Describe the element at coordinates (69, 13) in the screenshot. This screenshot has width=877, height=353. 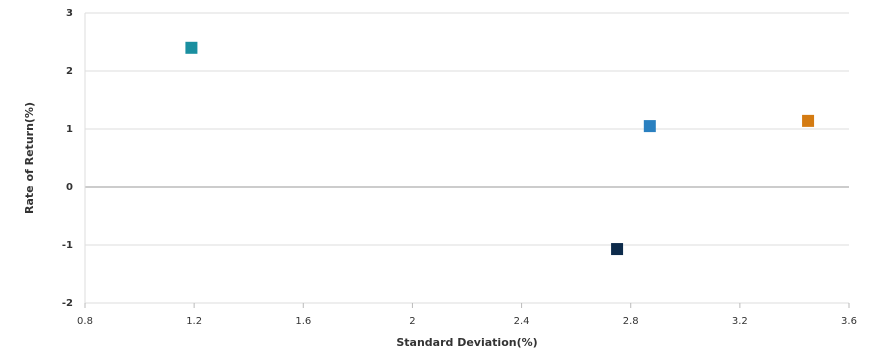
I see `y-tick-label: 3` at that location.